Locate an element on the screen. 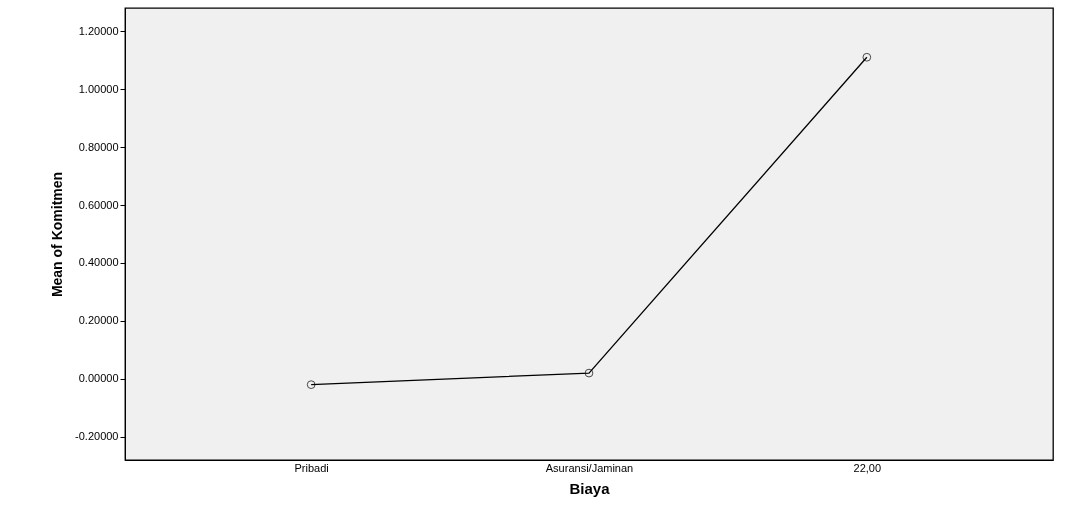  x-axis-title: Biaya is located at coordinates (590, 488).